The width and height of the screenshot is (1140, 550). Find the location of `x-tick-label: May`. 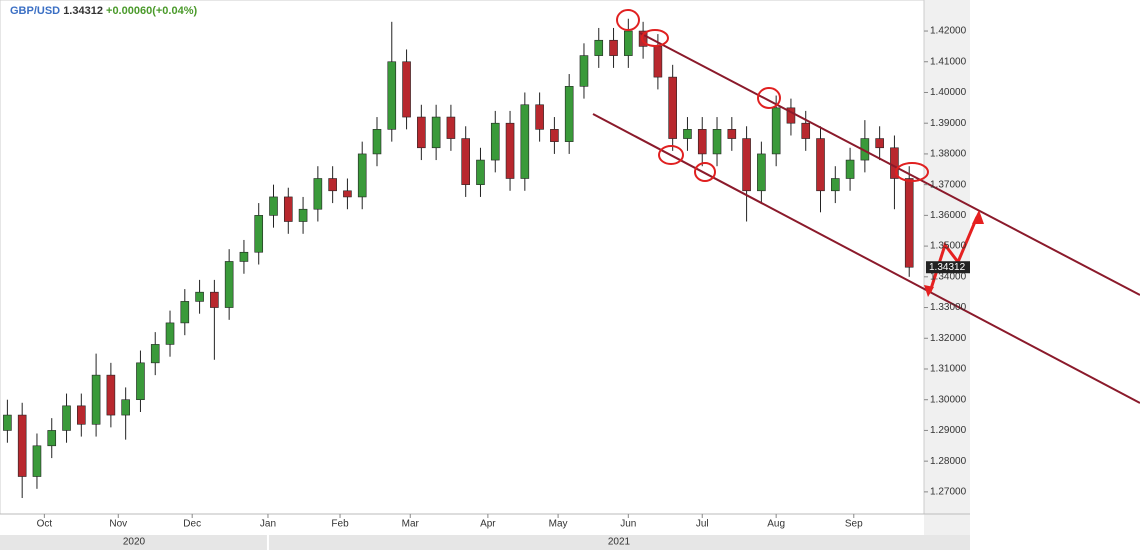

x-tick-label: May is located at coordinates (558, 524).